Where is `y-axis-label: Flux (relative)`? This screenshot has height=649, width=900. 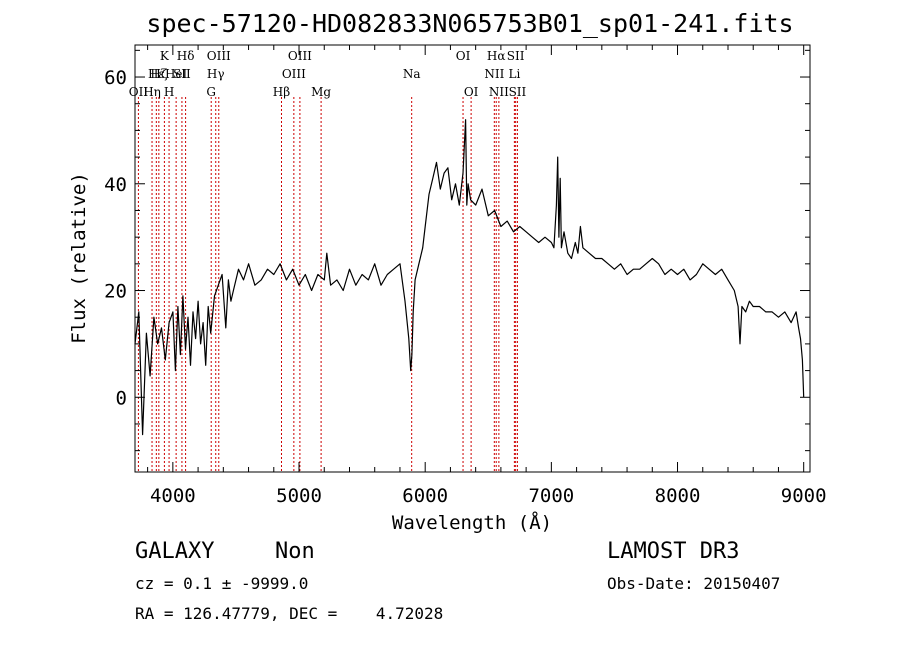
y-axis-label: Flux (relative) is located at coordinates (79, 258).